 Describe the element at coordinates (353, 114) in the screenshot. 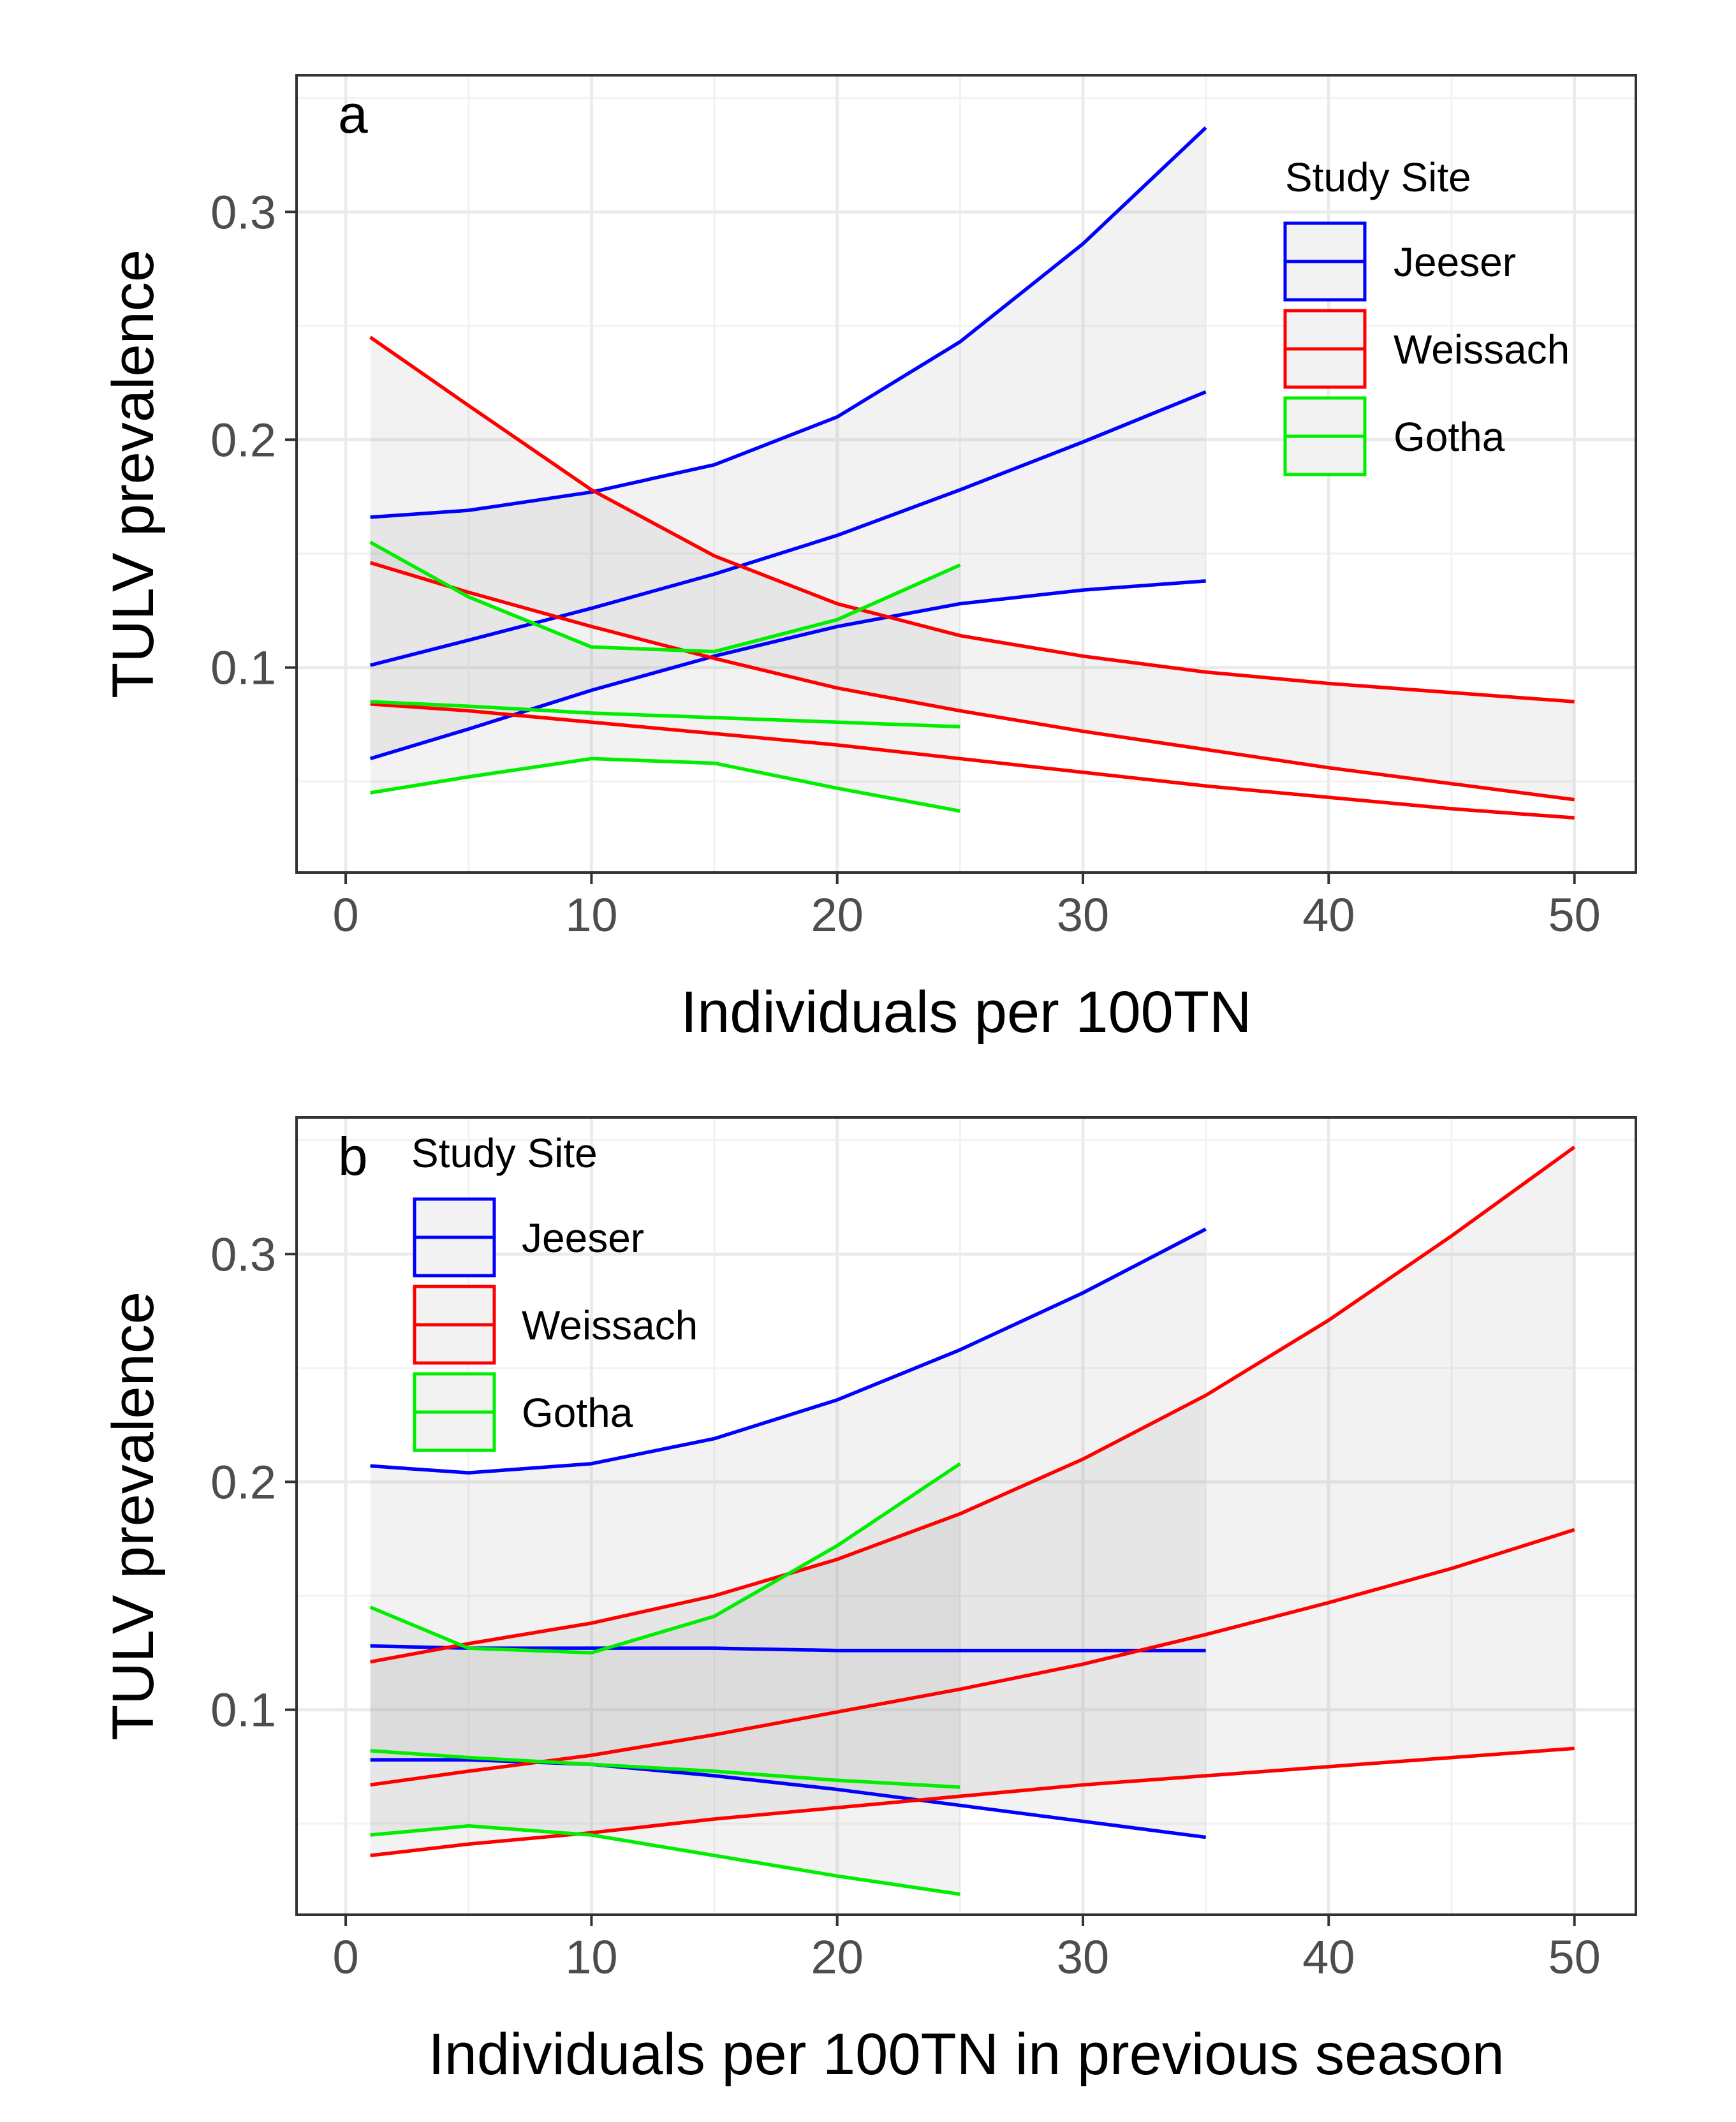

I see `panel-tag: a` at that location.